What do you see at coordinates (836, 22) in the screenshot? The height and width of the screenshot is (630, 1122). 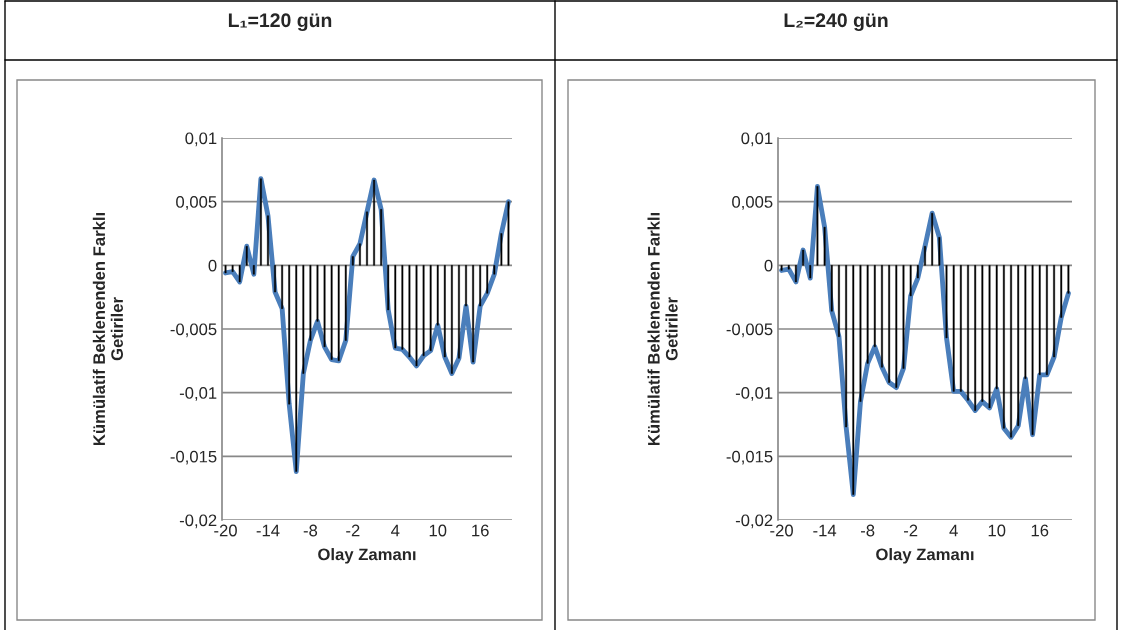 I see `chart-title: L₂=240 gün` at bounding box center [836, 22].